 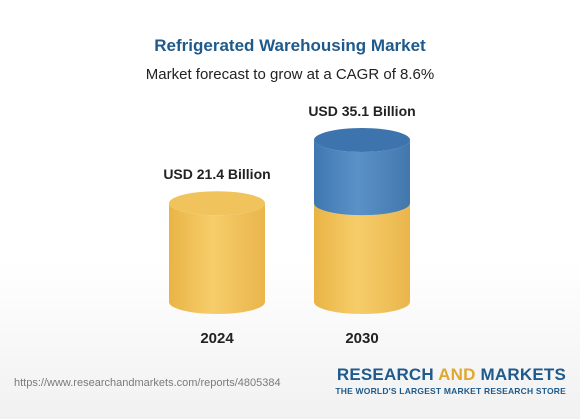 What do you see at coordinates (520, 374) in the screenshot?
I see `brand-name-part3: MARKETS` at bounding box center [520, 374].